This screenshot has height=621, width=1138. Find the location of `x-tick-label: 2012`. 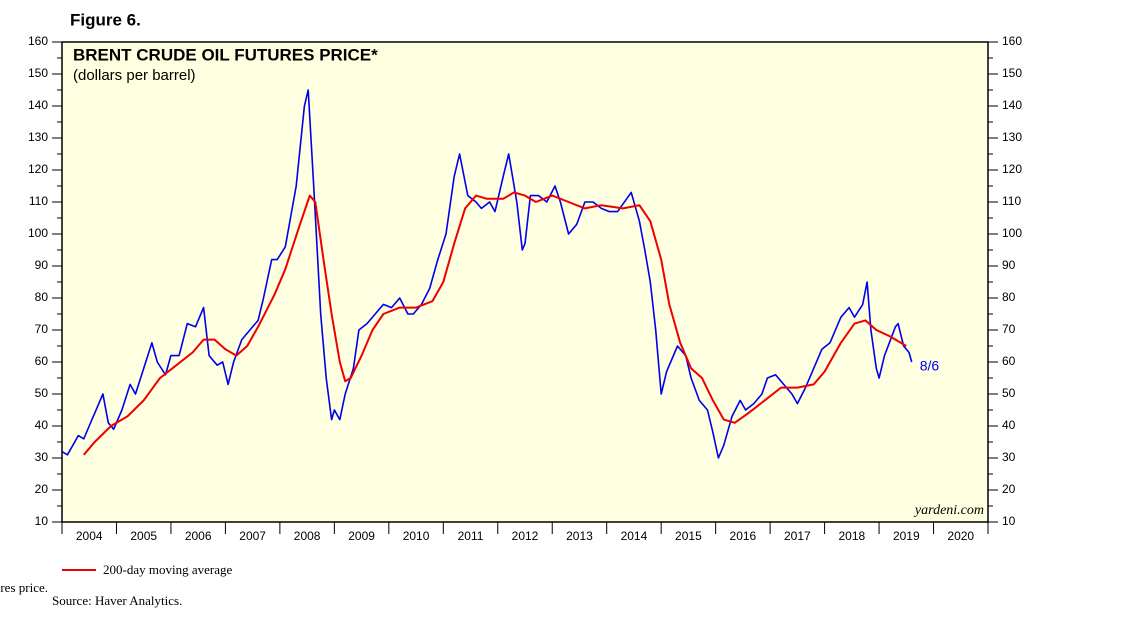

x-tick-label: 2012 is located at coordinates (525, 536).